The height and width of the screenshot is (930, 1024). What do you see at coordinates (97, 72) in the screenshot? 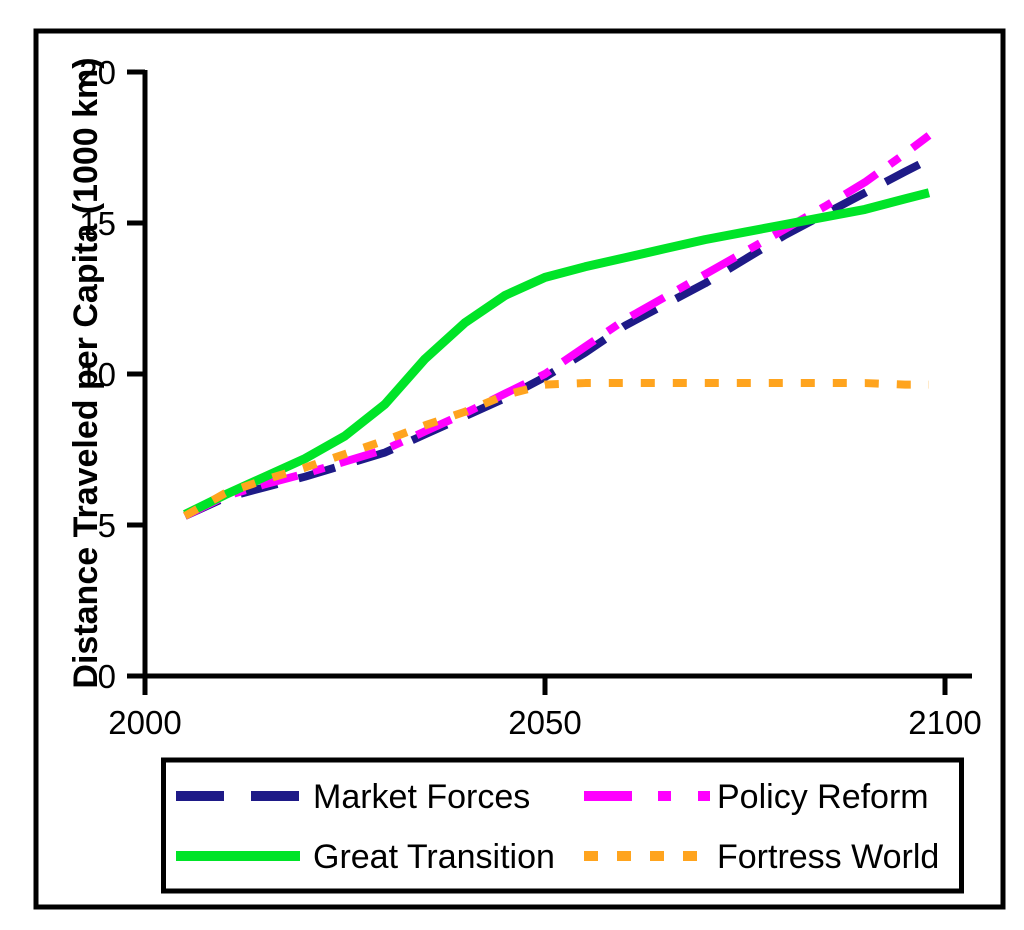
I see `y-tick-label-20: 20` at bounding box center [97, 72].